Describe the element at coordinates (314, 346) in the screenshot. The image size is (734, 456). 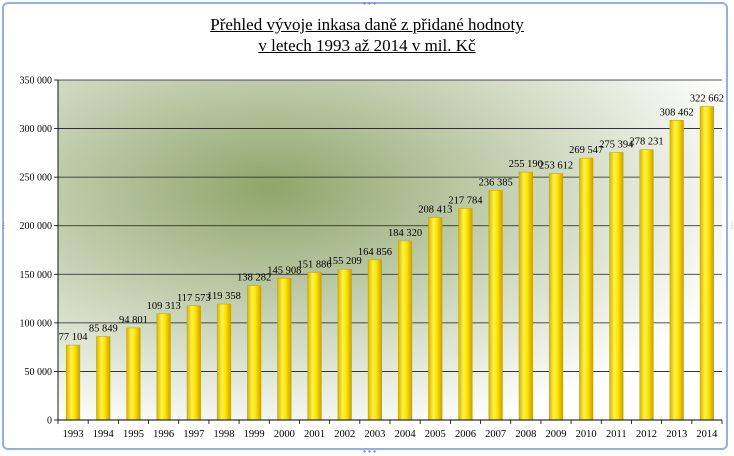
I see `bar-2001` at that location.